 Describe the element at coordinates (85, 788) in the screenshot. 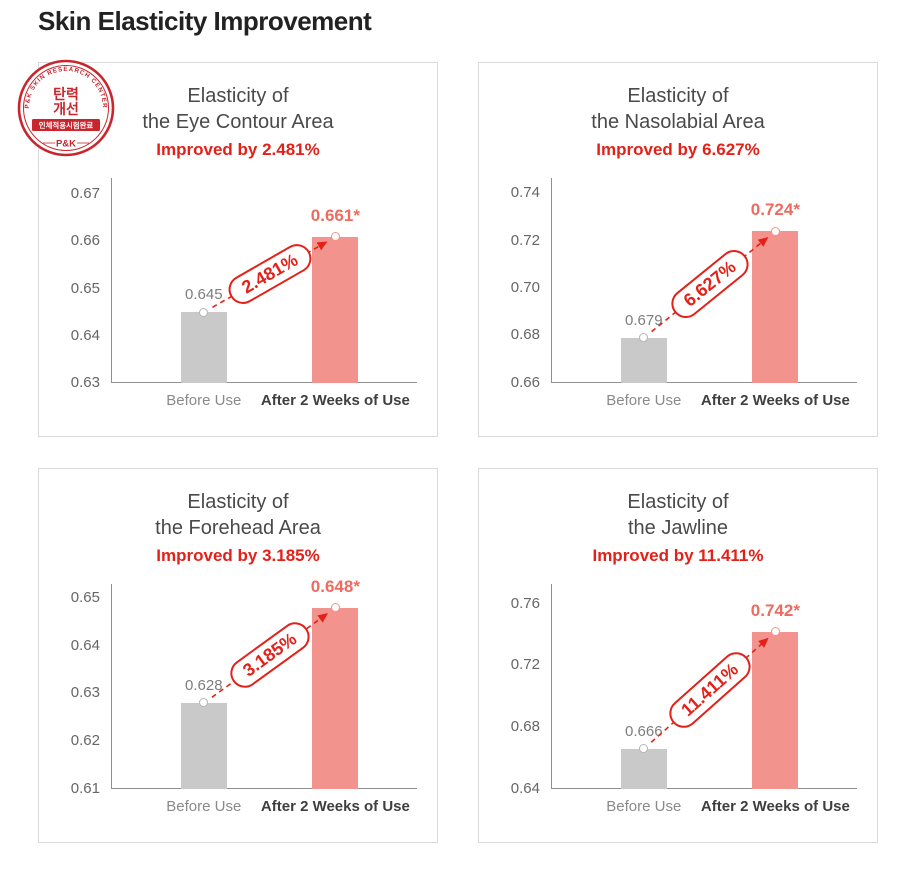

I see `y-tick-label: 0.61` at that location.